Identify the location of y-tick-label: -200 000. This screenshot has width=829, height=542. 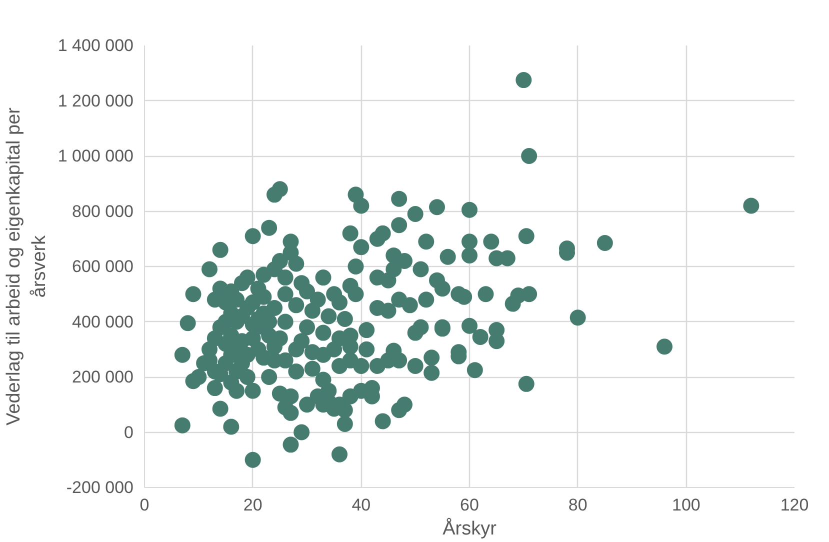
(100, 487).